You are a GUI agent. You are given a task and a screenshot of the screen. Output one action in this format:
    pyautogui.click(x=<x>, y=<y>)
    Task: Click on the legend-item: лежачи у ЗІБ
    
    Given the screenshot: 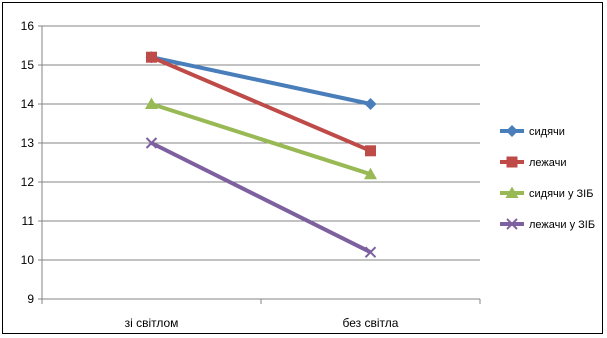 What is the action you would take?
    pyautogui.click(x=547, y=224)
    